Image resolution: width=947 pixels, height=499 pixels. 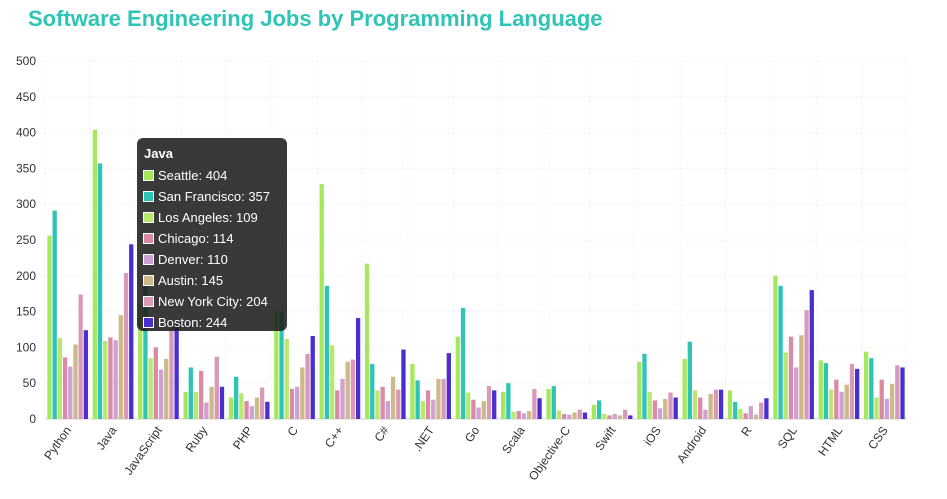 What do you see at coordinates (292, 403) in the screenshot?
I see `bar-c-chicago` at bounding box center [292, 403].